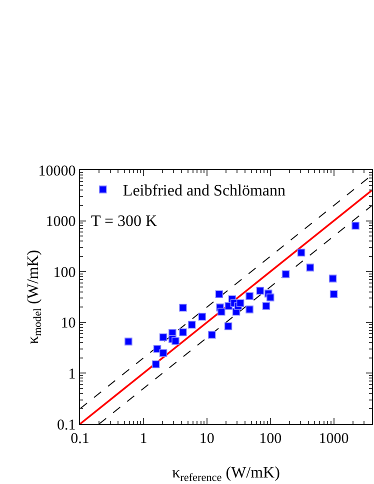  Describe the element at coordinates (270, 439) in the screenshot. I see `x-tick-label: 100` at that location.